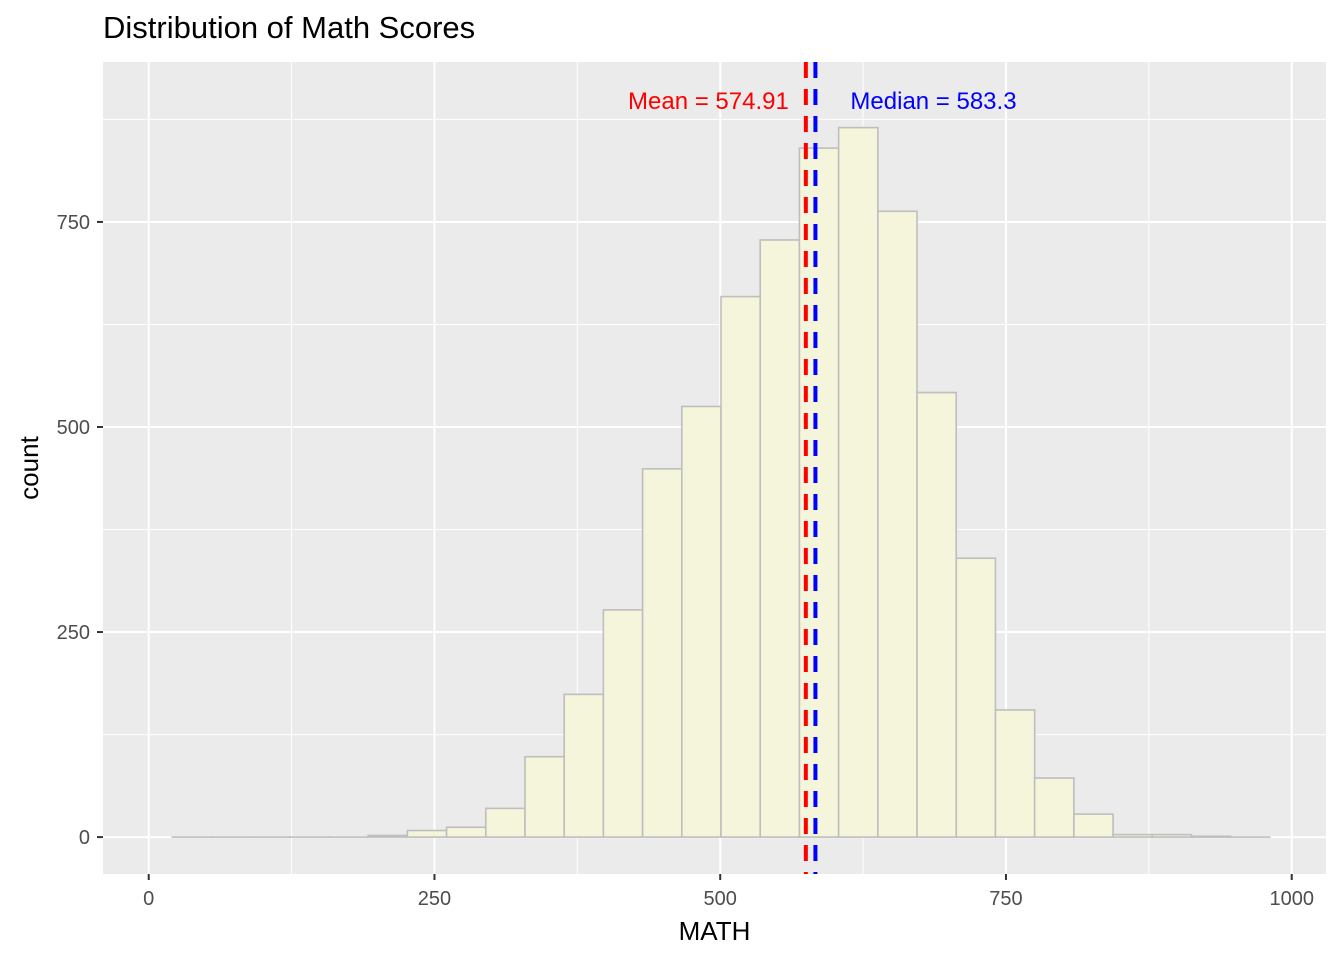  I want to click on x-axis-label: MATH, so click(715, 931).